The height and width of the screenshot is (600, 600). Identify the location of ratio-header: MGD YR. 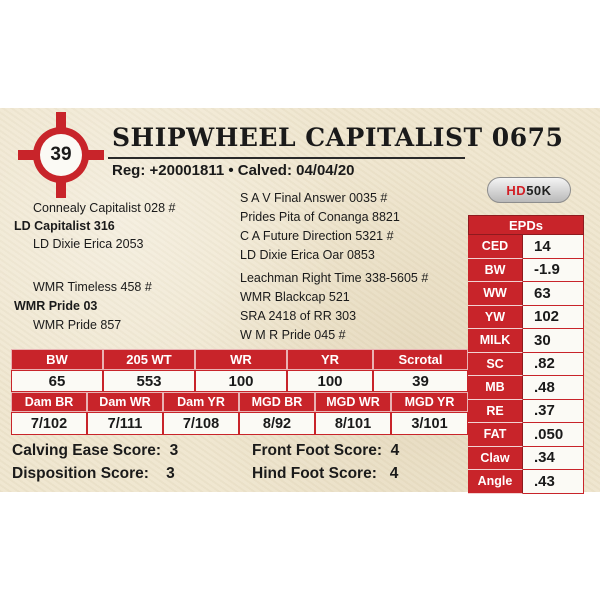
(429, 402).